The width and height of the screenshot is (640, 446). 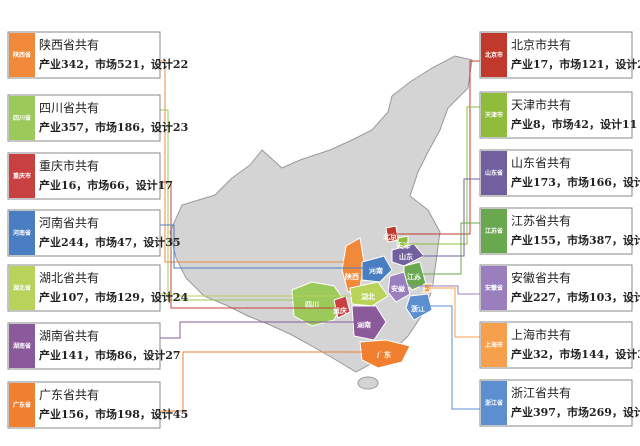 What do you see at coordinates (110, 355) in the screenshot?
I see `box-detail: 产业141，市场86，设计27` at bounding box center [110, 355].